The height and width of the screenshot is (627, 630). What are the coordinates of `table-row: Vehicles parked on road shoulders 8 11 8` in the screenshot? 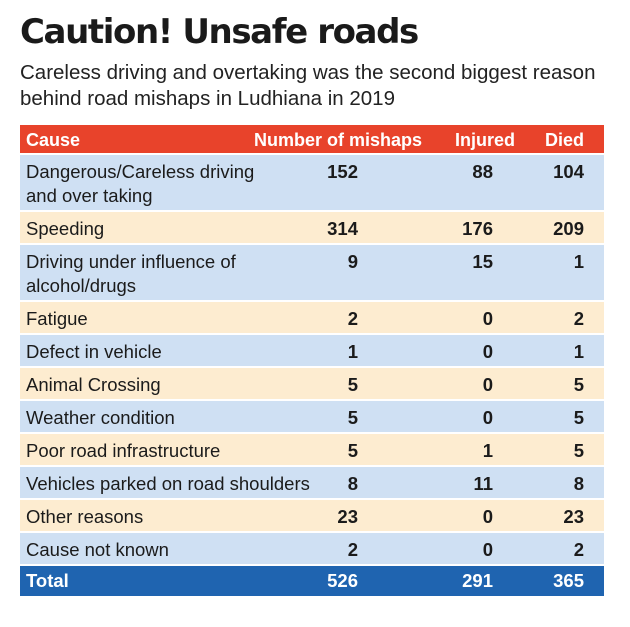 It's located at (312, 483).